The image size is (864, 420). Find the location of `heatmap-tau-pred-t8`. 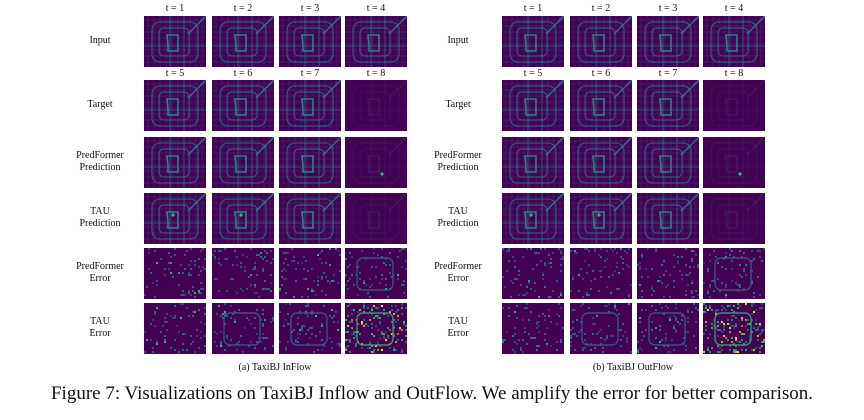

heatmap-tau-pred-t8 is located at coordinates (376, 218).